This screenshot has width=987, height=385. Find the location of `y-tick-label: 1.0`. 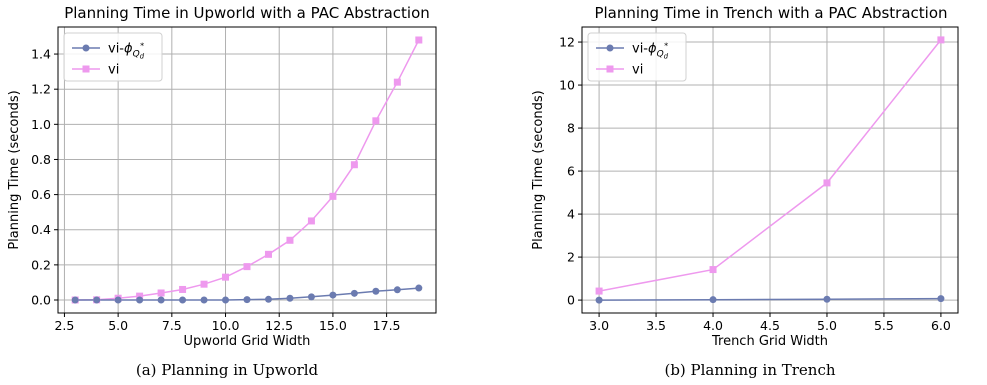

y-tick-label: 1.0 is located at coordinates (41, 124).